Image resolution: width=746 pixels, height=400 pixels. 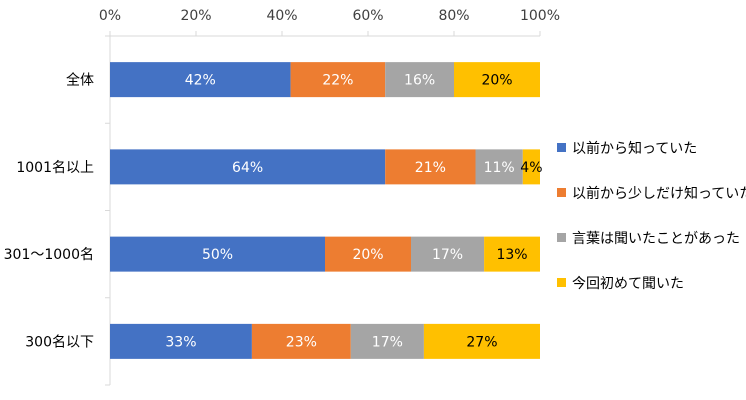 I want to click on legend-item-first-time: 今回初めて聞いた, so click(x=651, y=282).